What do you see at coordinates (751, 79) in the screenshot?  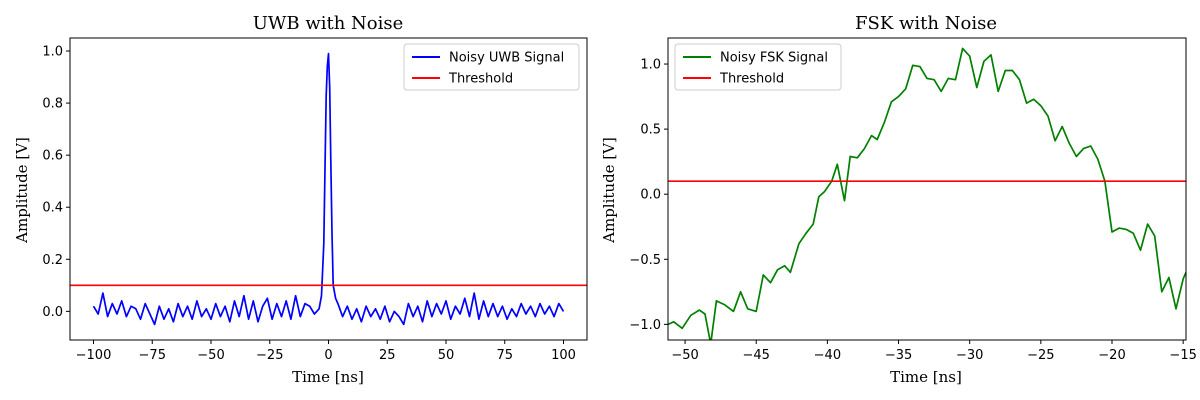 I see `fsk-legend-label-threshold: Threshold` at bounding box center [751, 79].